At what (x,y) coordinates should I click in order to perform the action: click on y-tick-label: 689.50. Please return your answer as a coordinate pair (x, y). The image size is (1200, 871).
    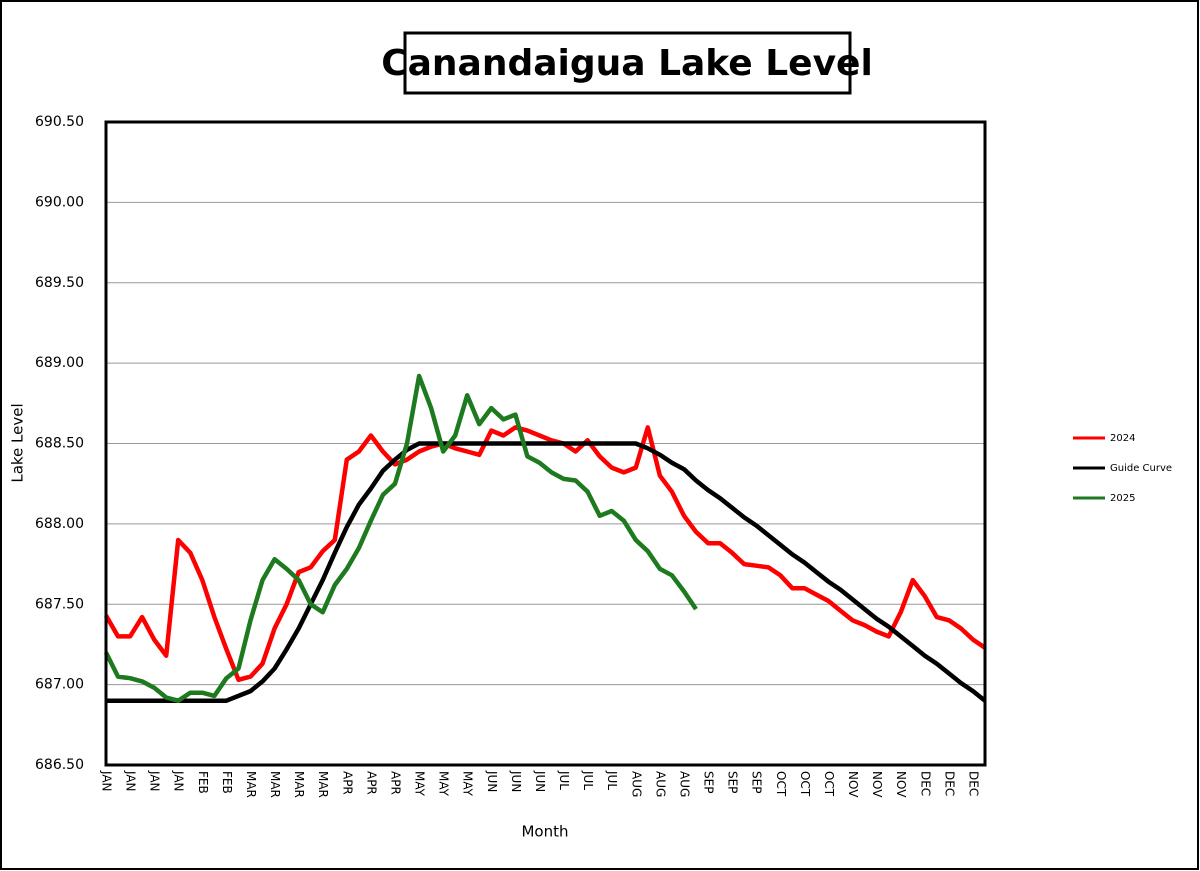
    Looking at the image, I should click on (59, 283).